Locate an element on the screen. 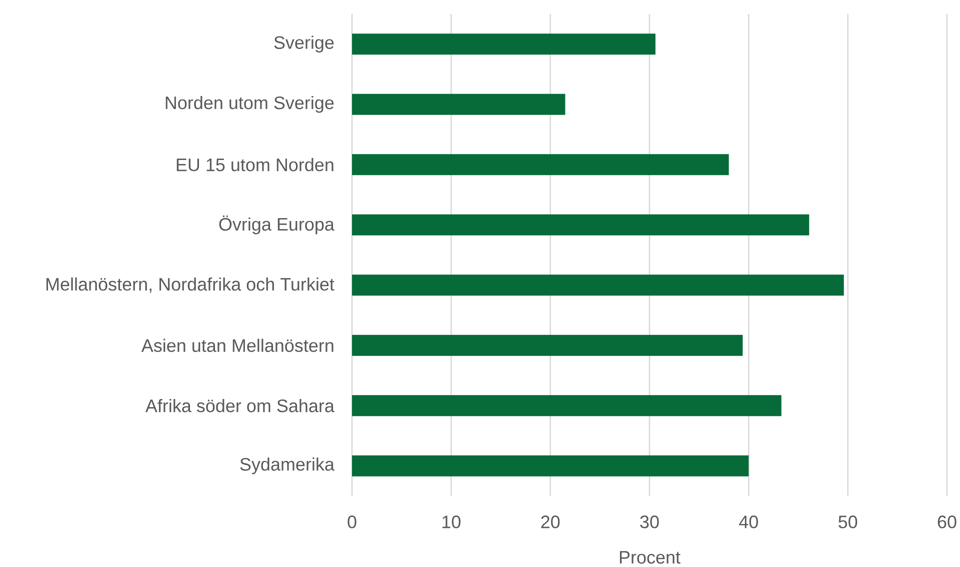  y-tick-label: Mellanöstern, Nordafrika och Turkiet is located at coordinates (190, 285).